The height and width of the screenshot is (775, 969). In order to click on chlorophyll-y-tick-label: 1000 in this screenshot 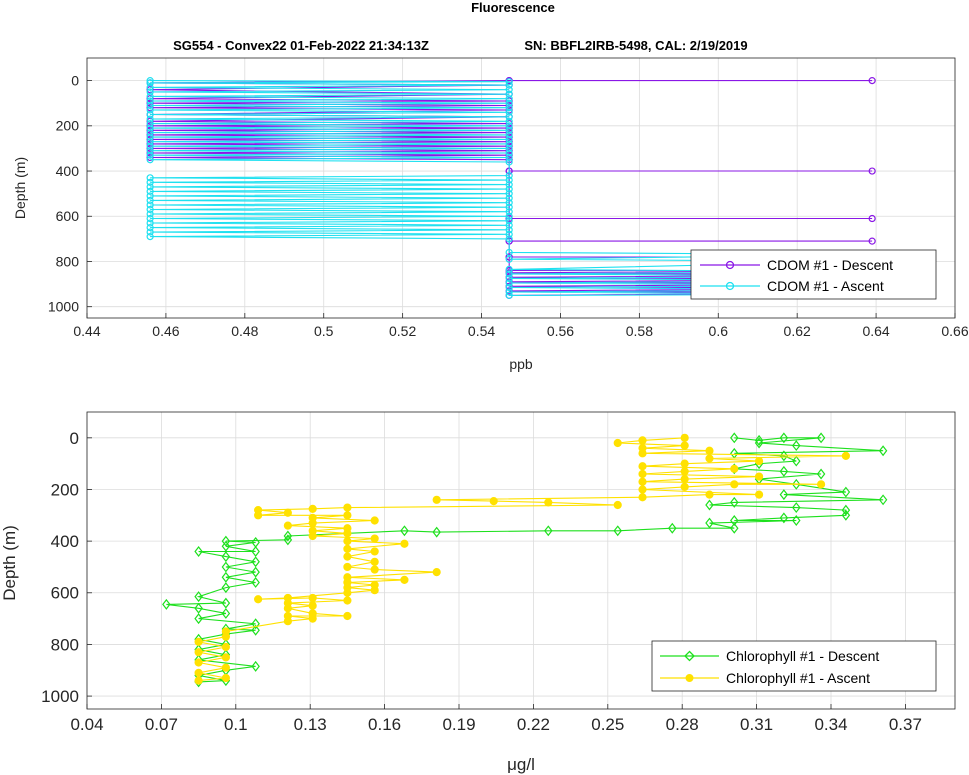, I will do `click(60, 696)`.